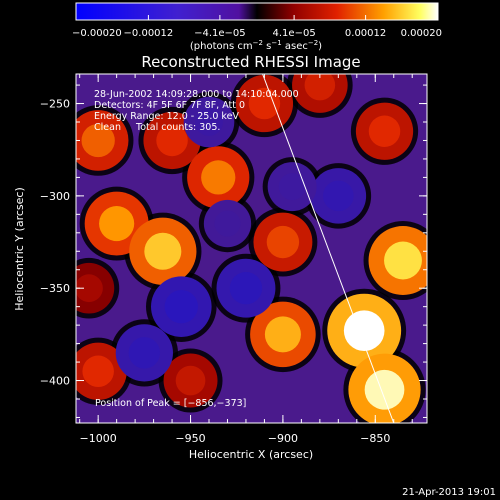  Describe the element at coordinates (235, 438) in the screenshot. I see `x-axis-tick-labels: −1000 −950 −900 −850` at that location.